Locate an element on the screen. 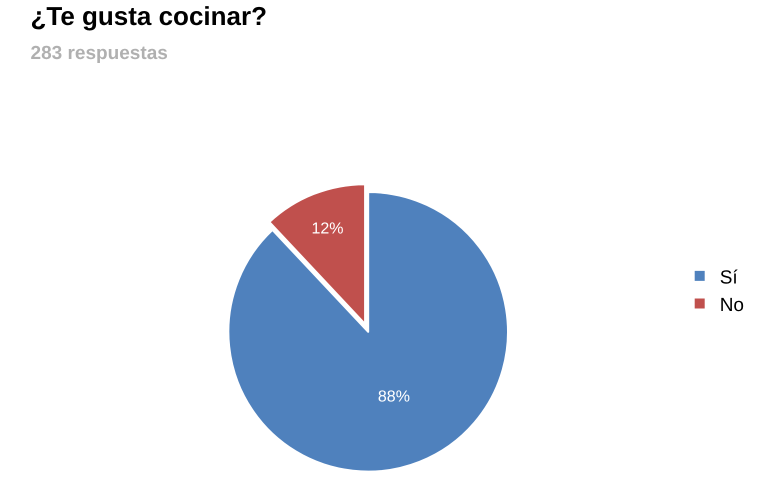 This screenshot has height=500, width=763. legend-label: Sí is located at coordinates (729, 277).